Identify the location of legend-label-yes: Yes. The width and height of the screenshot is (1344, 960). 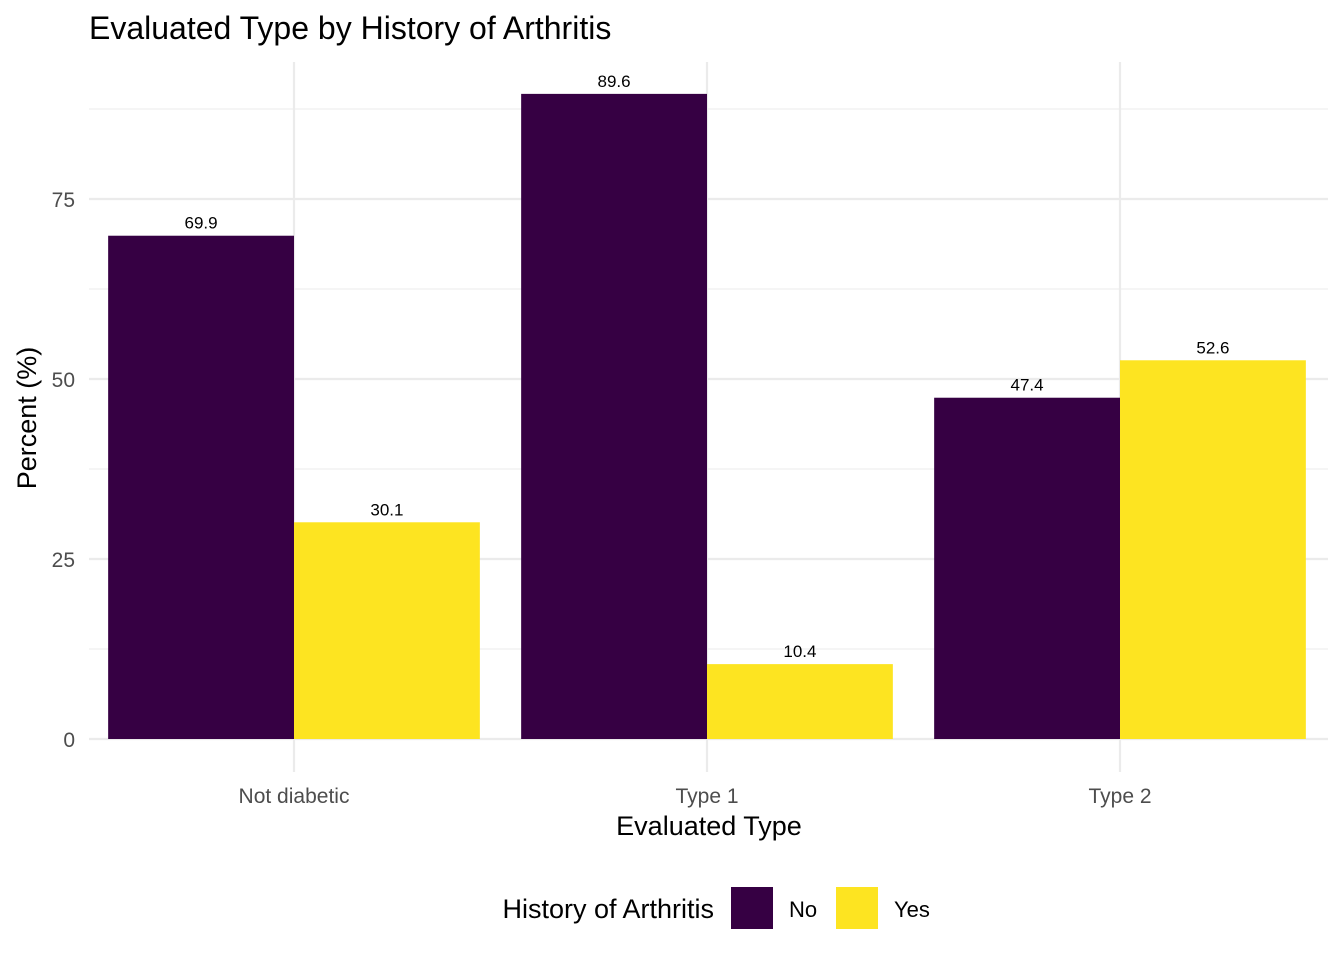
(912, 909).